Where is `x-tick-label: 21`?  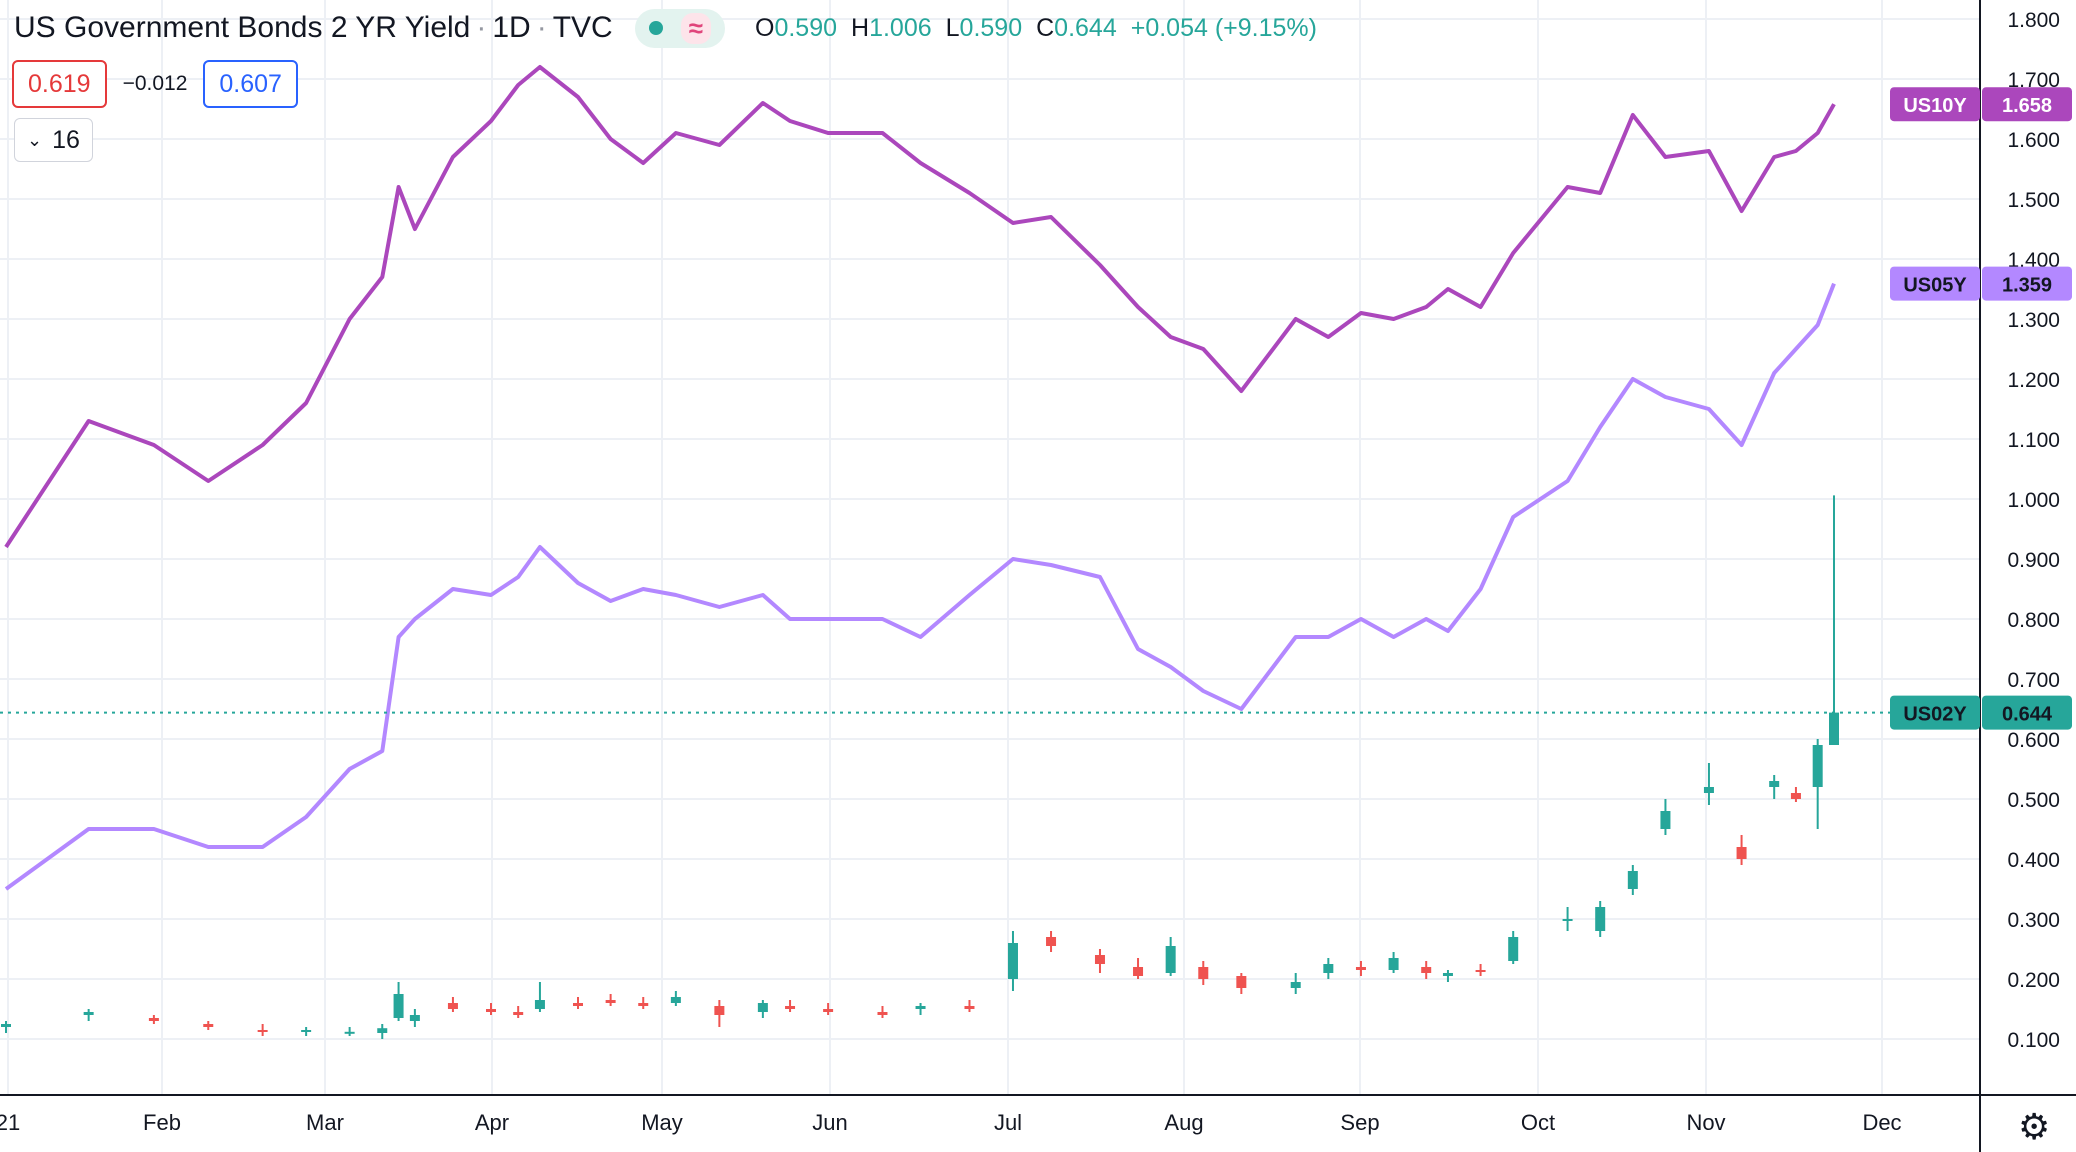 x-tick-label: 21 is located at coordinates (10, 1122).